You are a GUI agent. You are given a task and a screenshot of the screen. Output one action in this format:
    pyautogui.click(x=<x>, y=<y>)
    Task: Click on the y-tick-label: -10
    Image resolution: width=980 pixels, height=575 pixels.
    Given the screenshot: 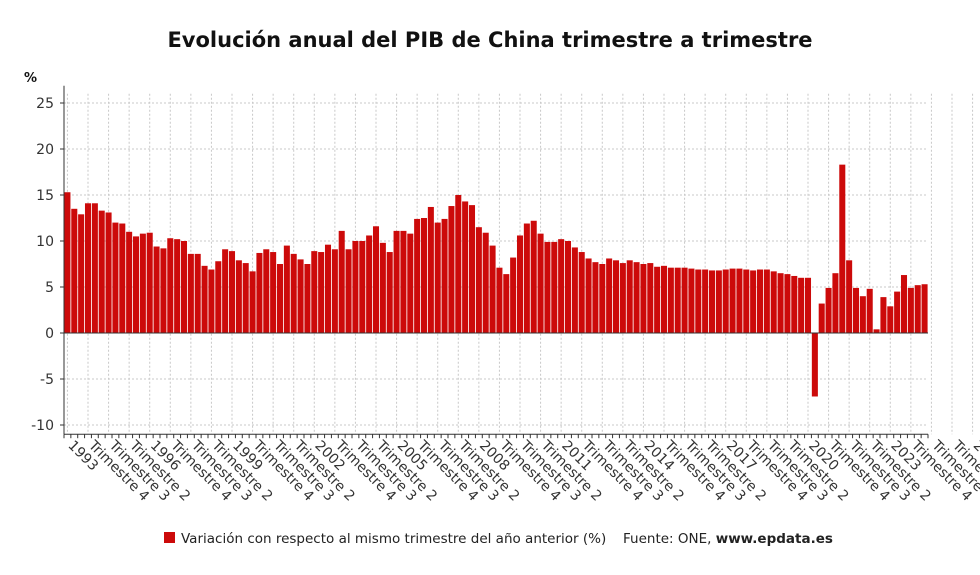 What is the action you would take?
    pyautogui.click(x=42, y=426)
    